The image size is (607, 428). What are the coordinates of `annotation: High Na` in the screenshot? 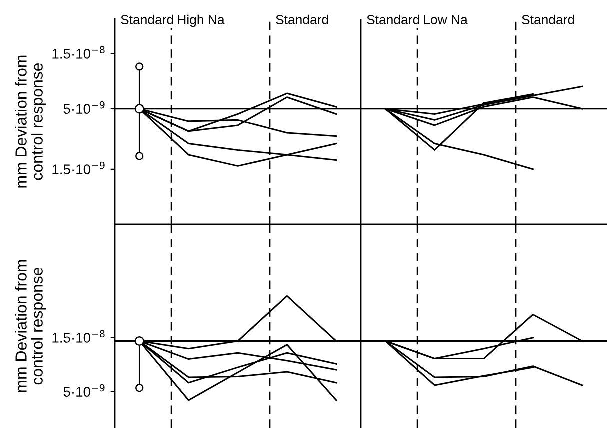 It's located at (201, 21).